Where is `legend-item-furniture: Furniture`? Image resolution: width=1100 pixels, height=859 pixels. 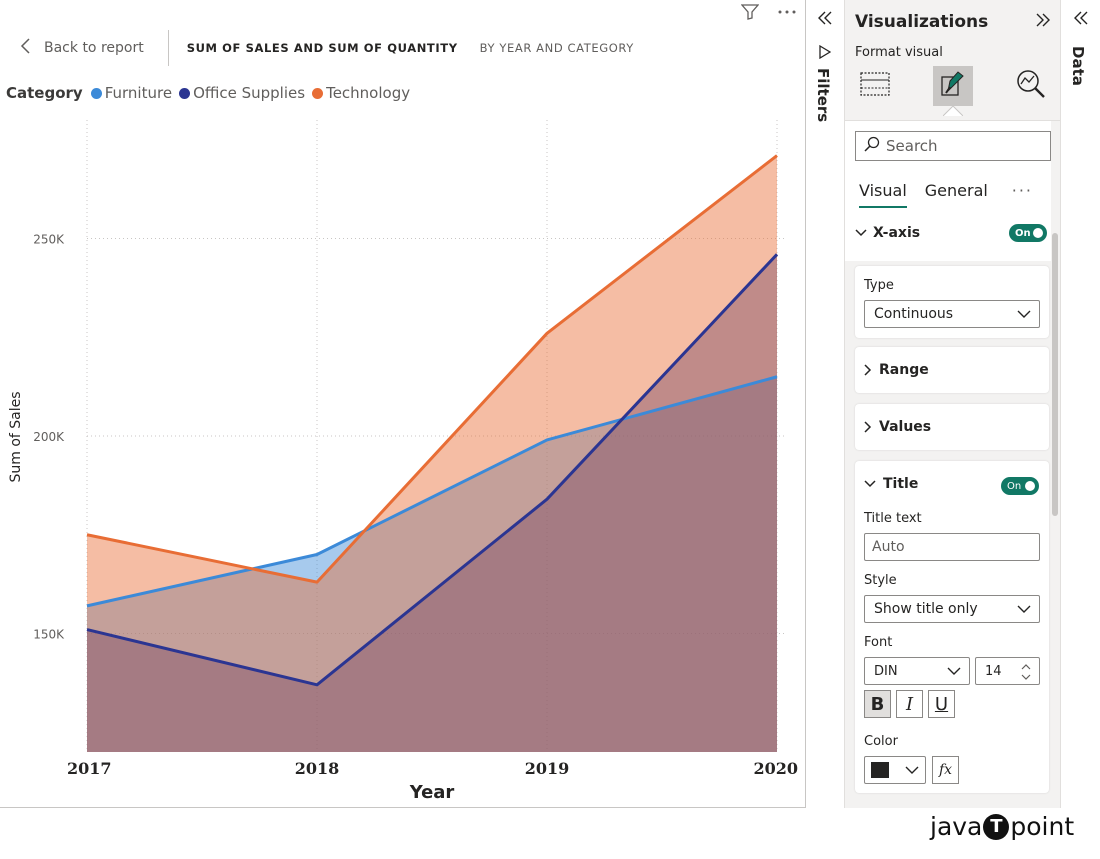 legend-item-furniture: Furniture is located at coordinates (131, 93).